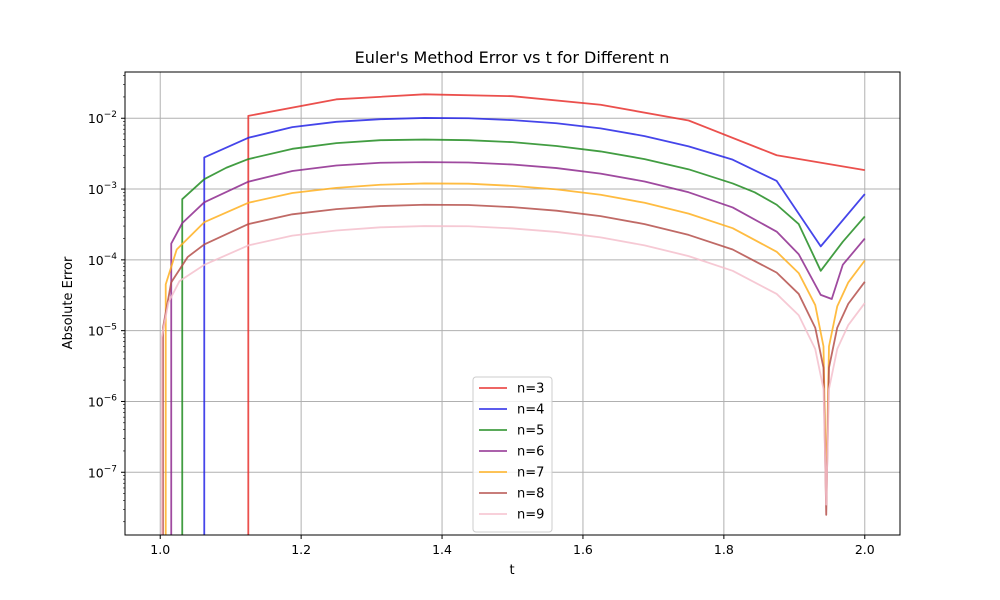 The width and height of the screenshot is (1000, 600). What do you see at coordinates (530, 515) in the screenshot?
I see `legend-label: n=9` at bounding box center [530, 515].